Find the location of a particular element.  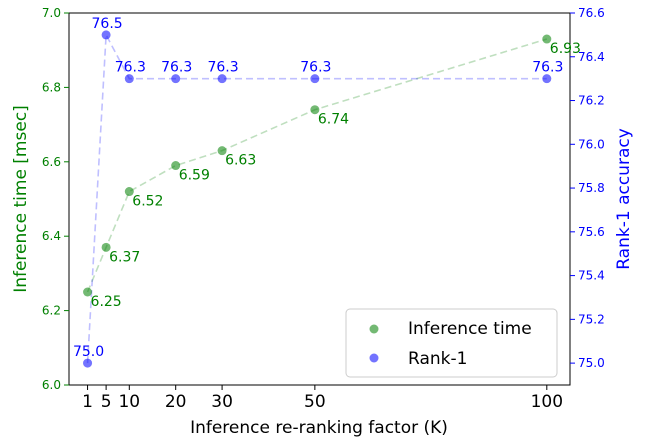

x-tick-label: 50 is located at coordinates (315, 402).